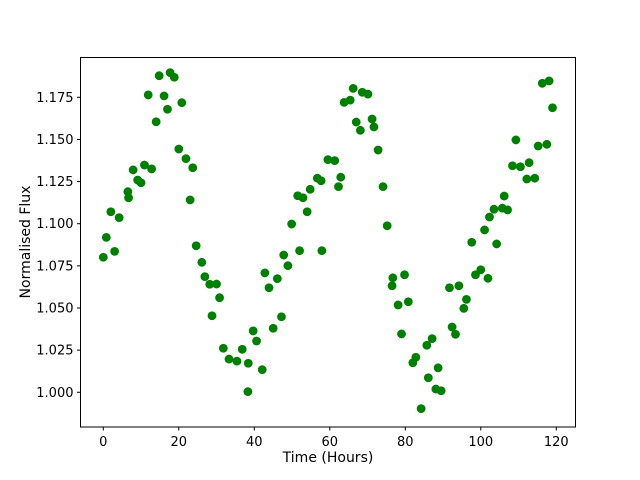 This screenshot has width=640, height=480. Describe the element at coordinates (54, 98) in the screenshot. I see `y-tick-label: 1.175` at that location.